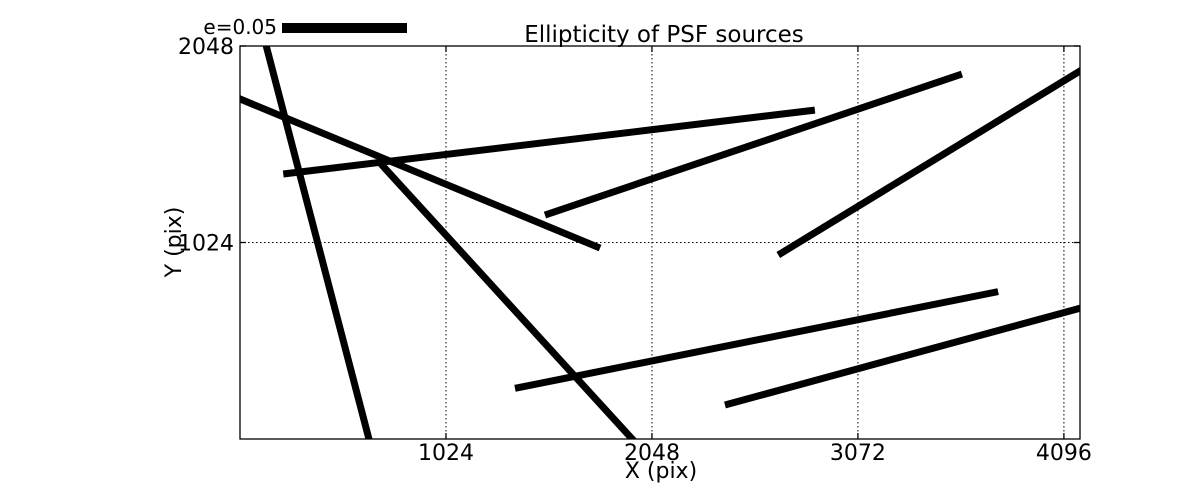 This screenshot has height=490, width=1200. Describe the element at coordinates (664, 35) in the screenshot. I see `chart-title: Ellipticity of PSF sources` at that location.